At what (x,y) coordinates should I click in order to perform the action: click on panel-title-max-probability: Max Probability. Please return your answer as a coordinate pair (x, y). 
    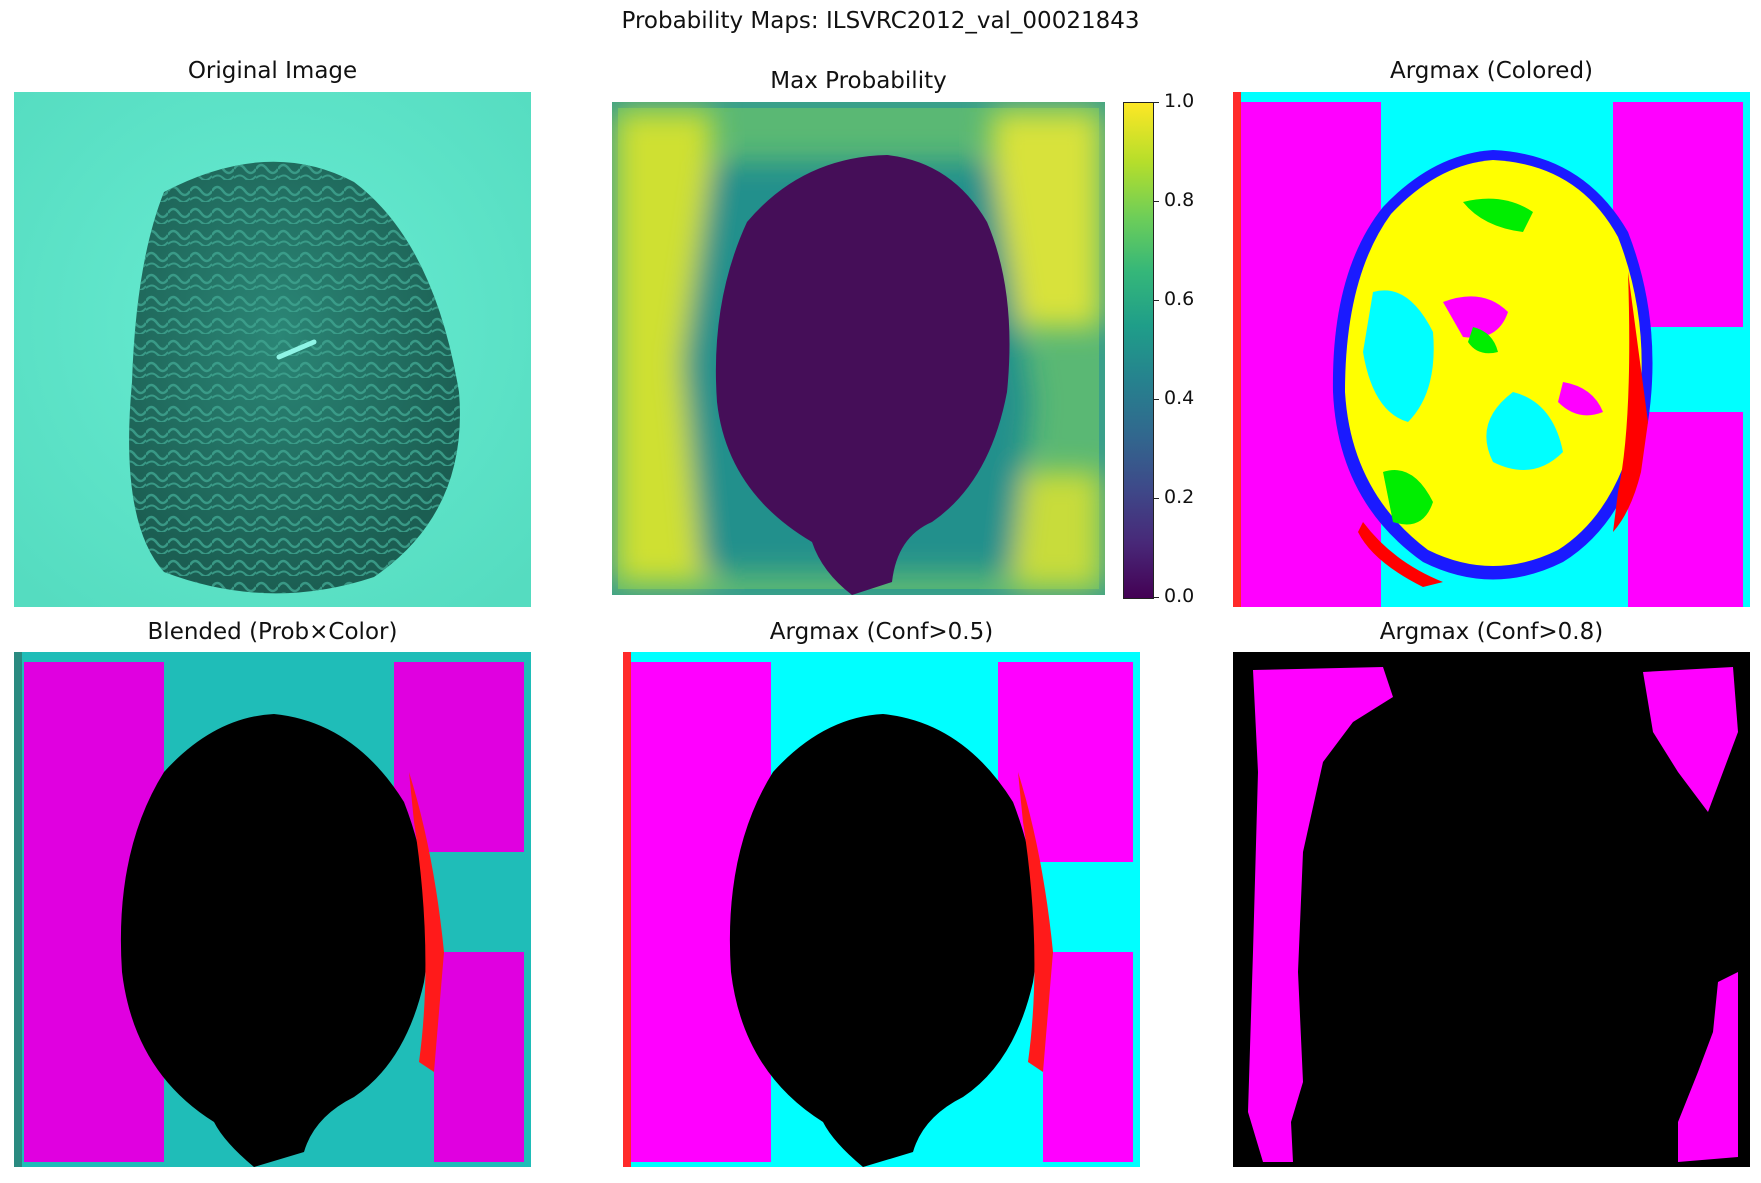
    Looking at the image, I should click on (858, 81).